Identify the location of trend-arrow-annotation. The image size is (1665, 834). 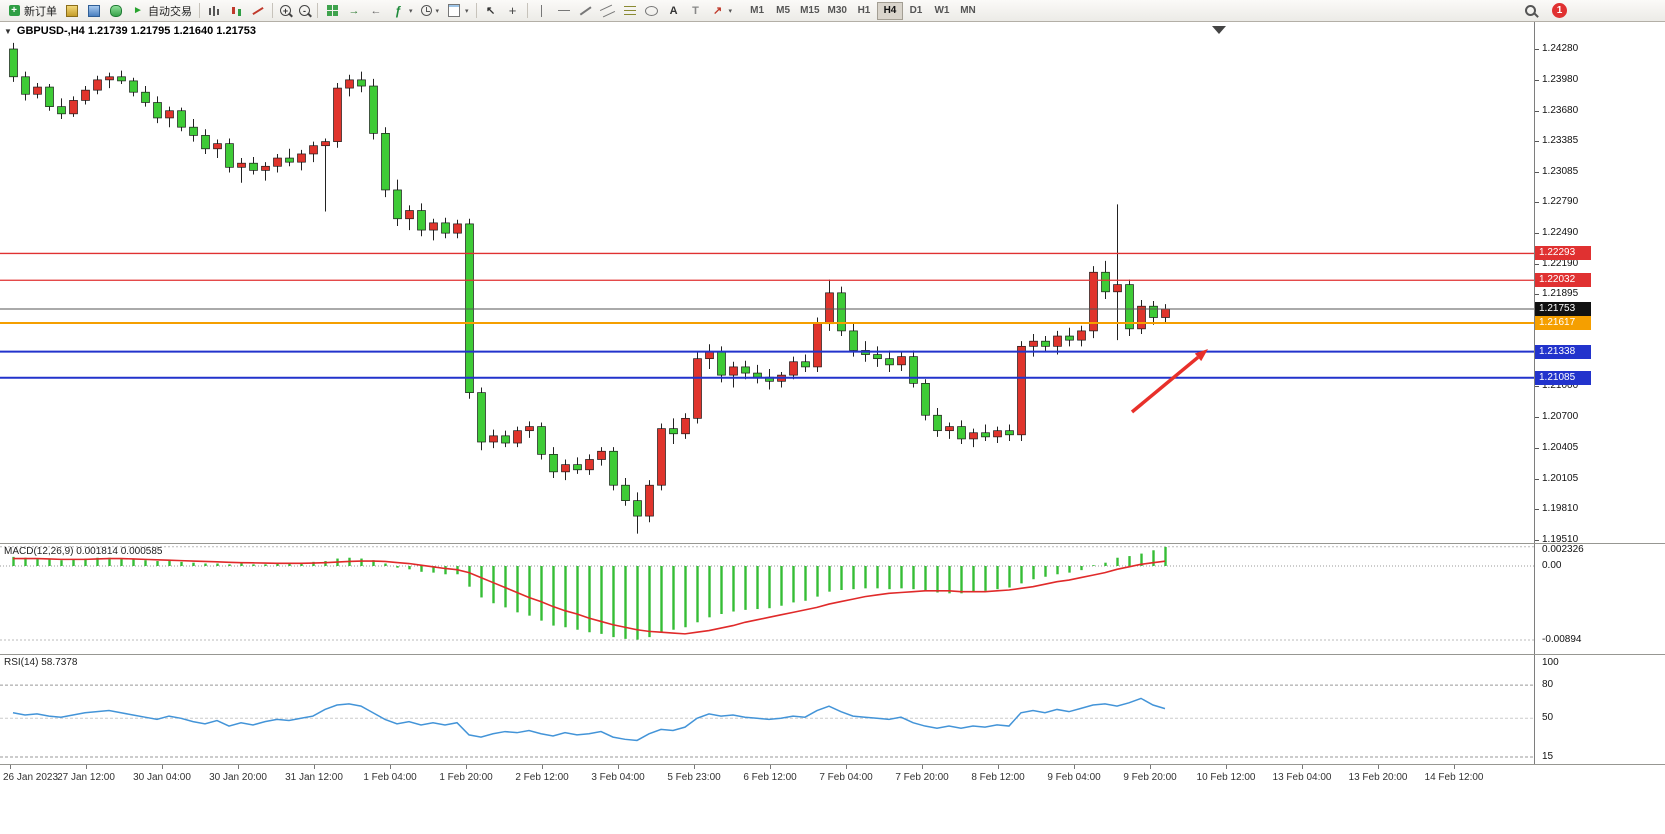
(1169, 381).